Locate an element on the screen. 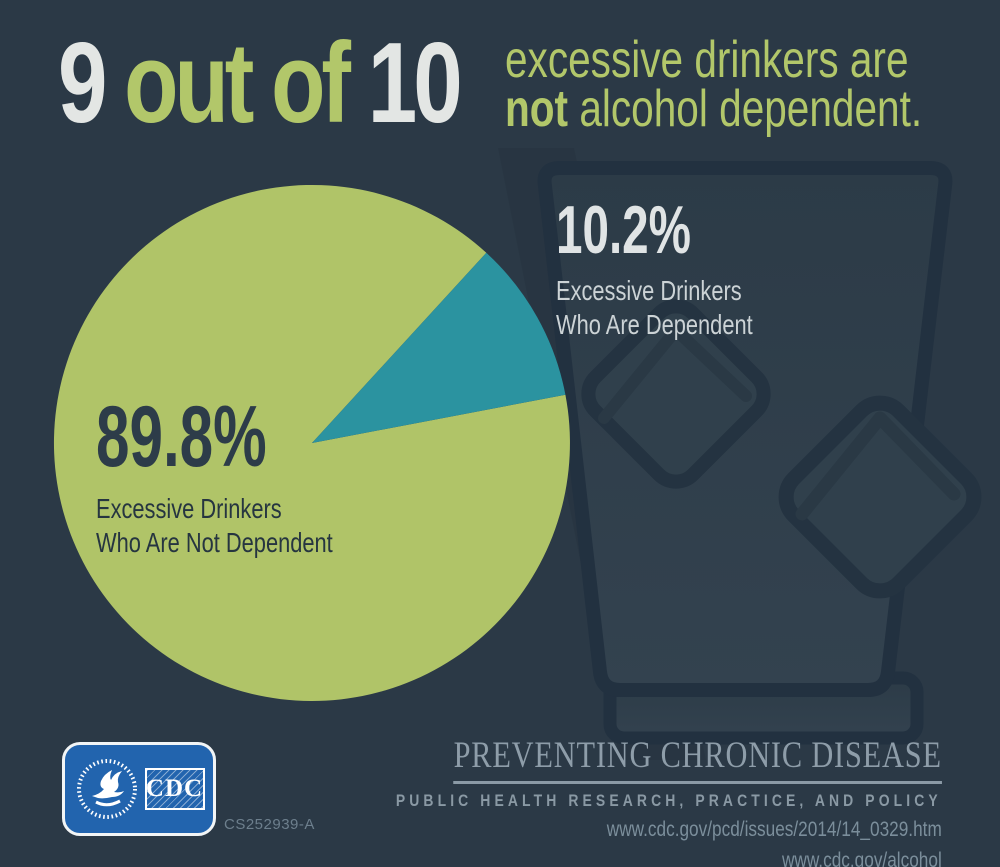 The height and width of the screenshot is (867, 1000). not-dependent-label-line2: Who Are Not Dependent is located at coordinates (214, 542).